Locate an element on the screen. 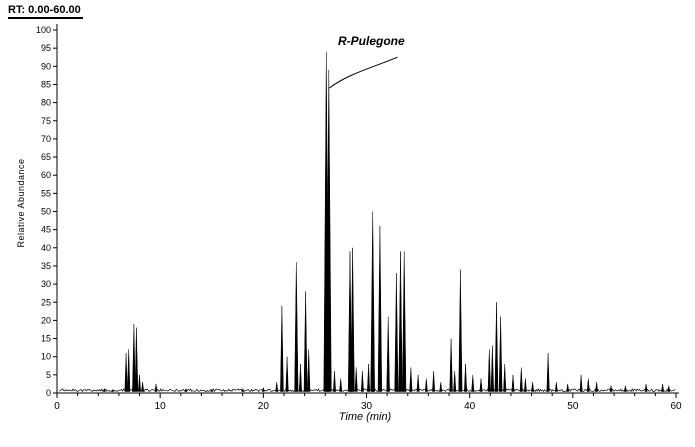  x-axis-title: Time (min) is located at coordinates (365, 417).